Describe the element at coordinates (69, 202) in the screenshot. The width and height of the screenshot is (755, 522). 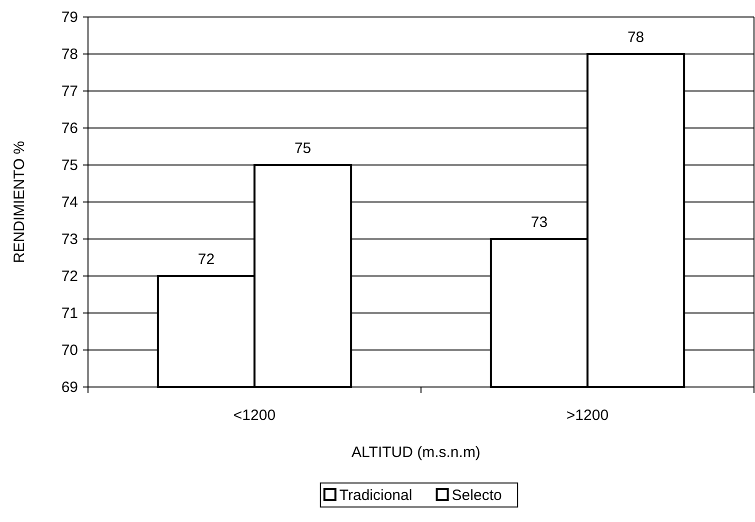
I see `y-tick-label: 74` at that location.